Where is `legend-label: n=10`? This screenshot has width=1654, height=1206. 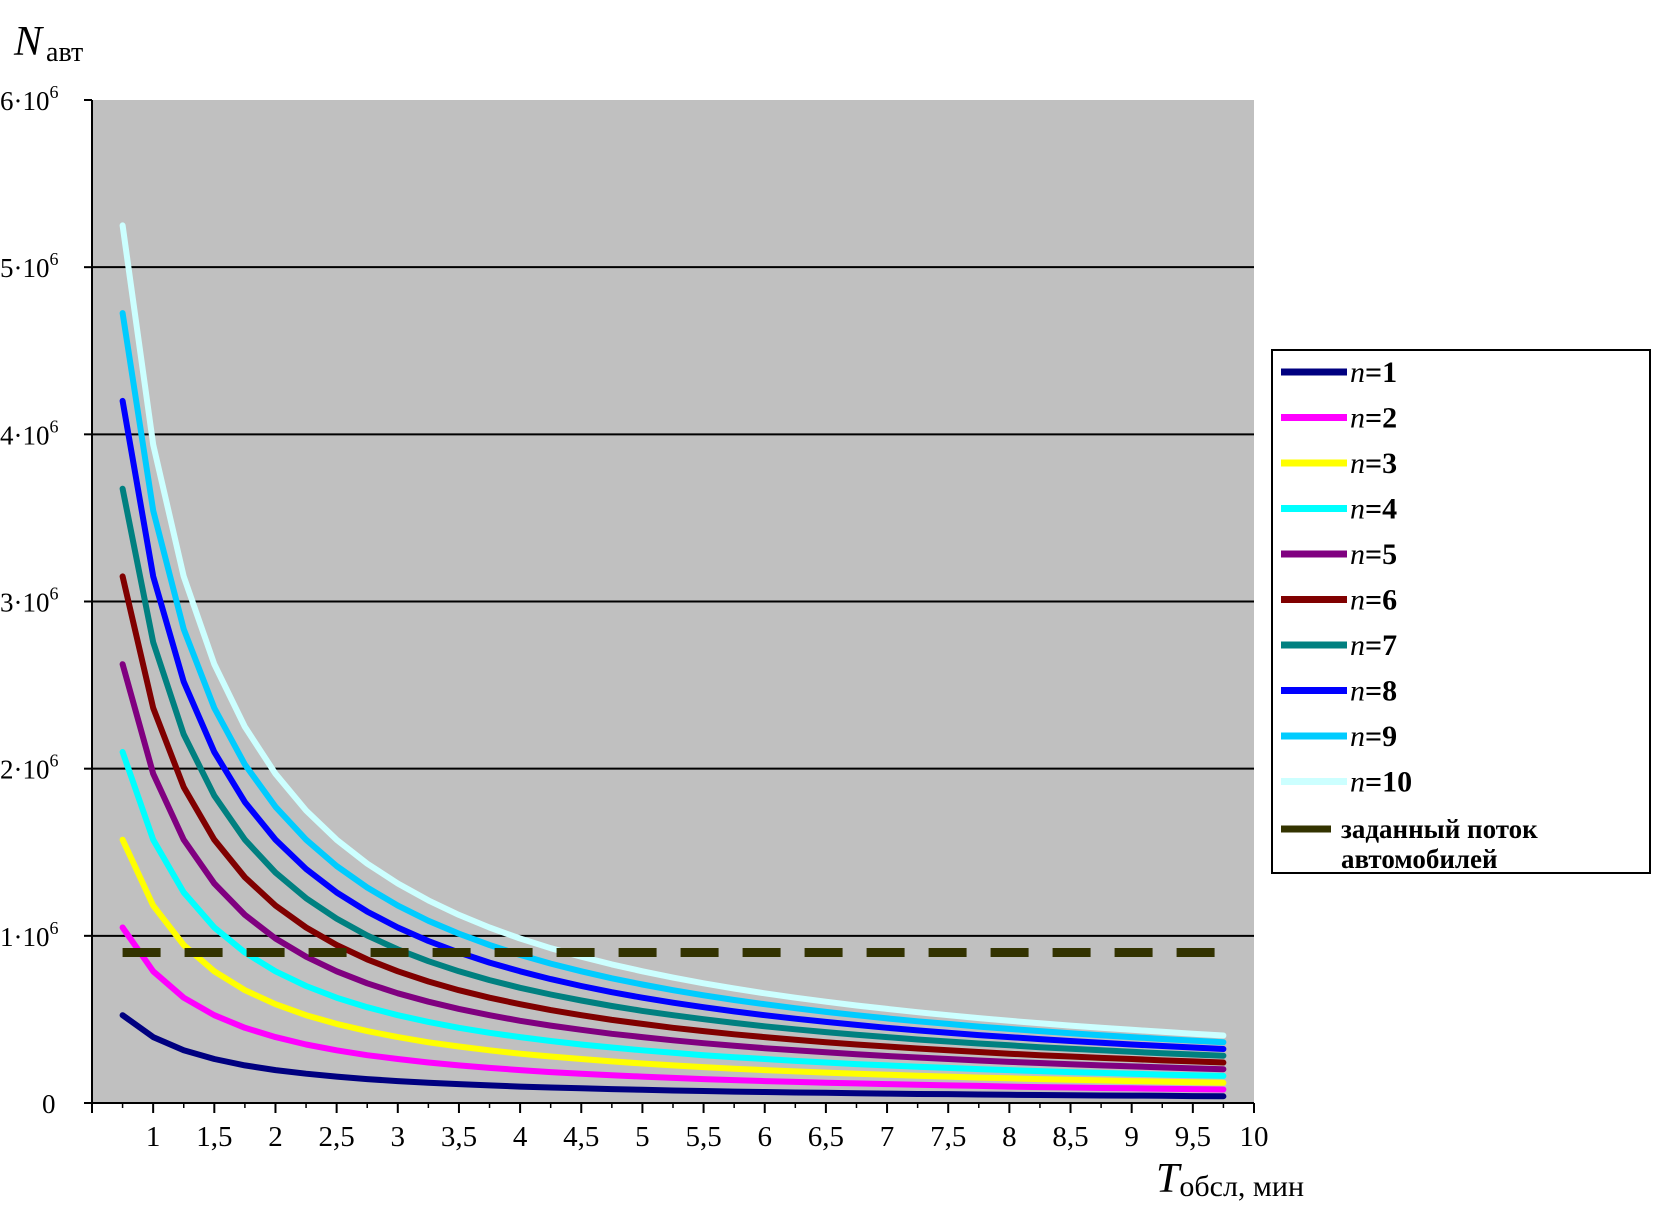 legend-label: n=10 is located at coordinates (1381, 782).